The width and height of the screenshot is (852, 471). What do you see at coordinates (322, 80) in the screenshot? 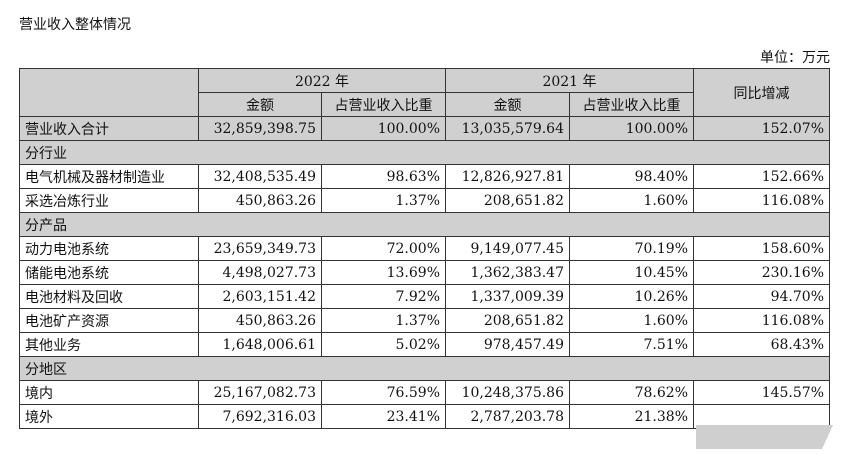
I see `header-year-2022: 2022 年` at bounding box center [322, 80].